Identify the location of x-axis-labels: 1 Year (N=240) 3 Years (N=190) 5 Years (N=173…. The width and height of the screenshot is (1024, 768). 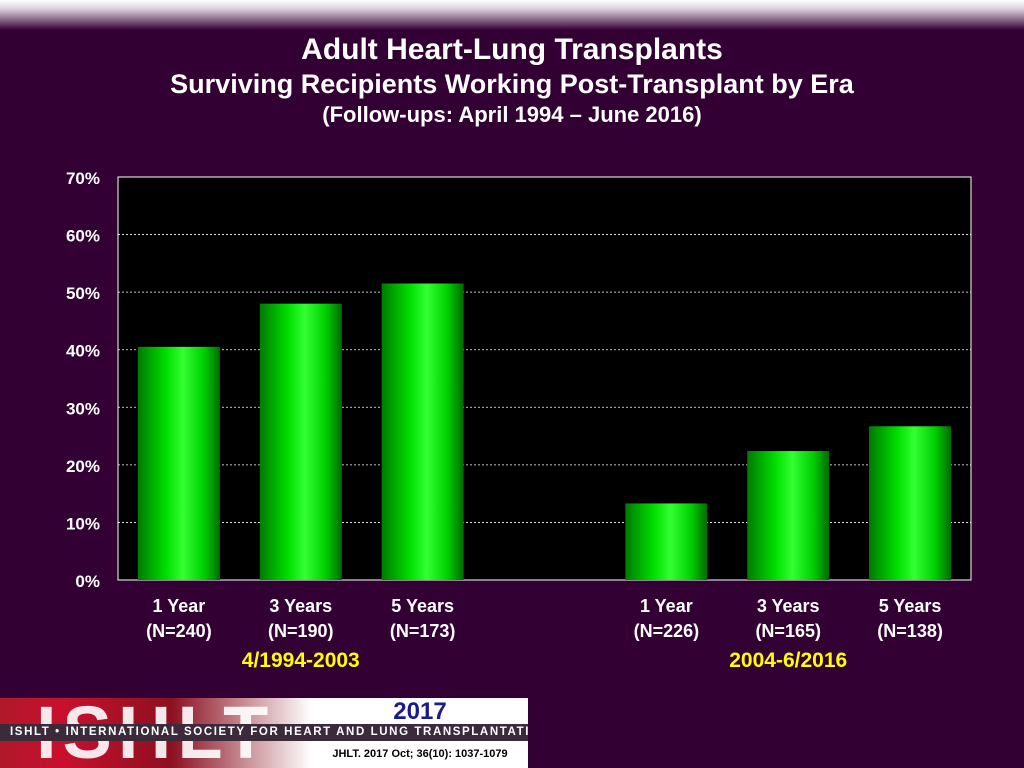
(544, 634).